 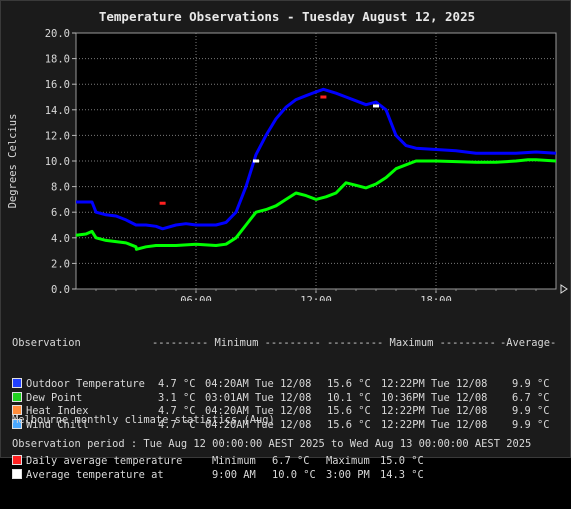 What do you see at coordinates (85, 383) in the screenshot?
I see `legend-label: Outdoor Temperature` at bounding box center [85, 383].